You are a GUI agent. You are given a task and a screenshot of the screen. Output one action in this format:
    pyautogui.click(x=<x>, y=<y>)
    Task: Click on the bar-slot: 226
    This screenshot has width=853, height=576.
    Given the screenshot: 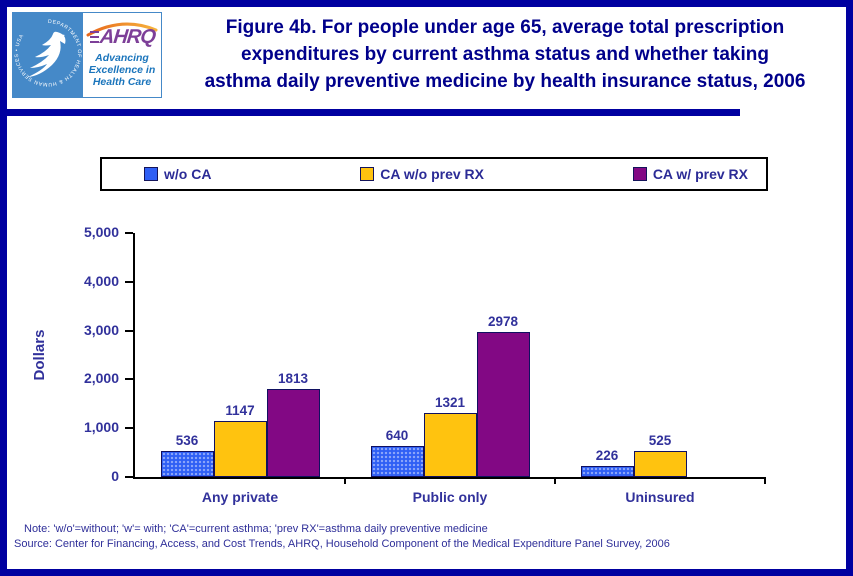 What is the action you would take?
    pyautogui.click(x=607, y=462)
    